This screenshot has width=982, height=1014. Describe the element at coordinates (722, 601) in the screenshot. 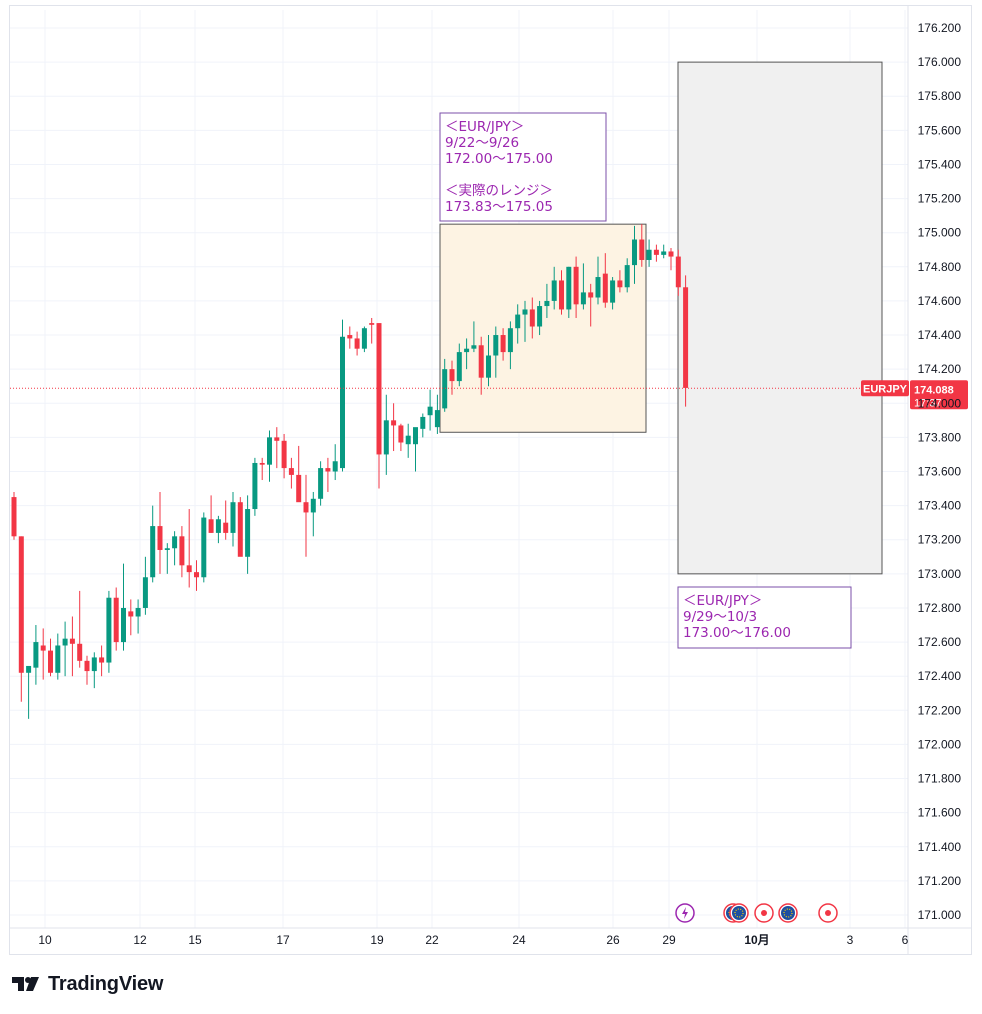

I see `week2-forecast-label-line: ＜EUR/JPY＞` at that location.